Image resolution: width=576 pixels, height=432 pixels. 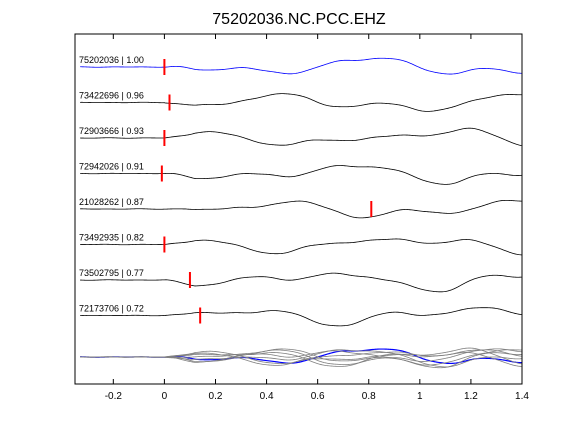 What do you see at coordinates (111, 273) in the screenshot?
I see `trace-label-73502795: 73502795 | 0.77` at bounding box center [111, 273].